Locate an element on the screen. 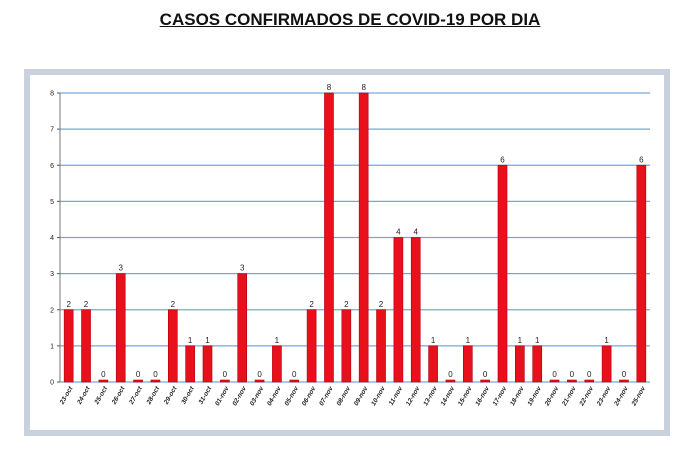  y-tick-label: 8 is located at coordinates (52, 94).